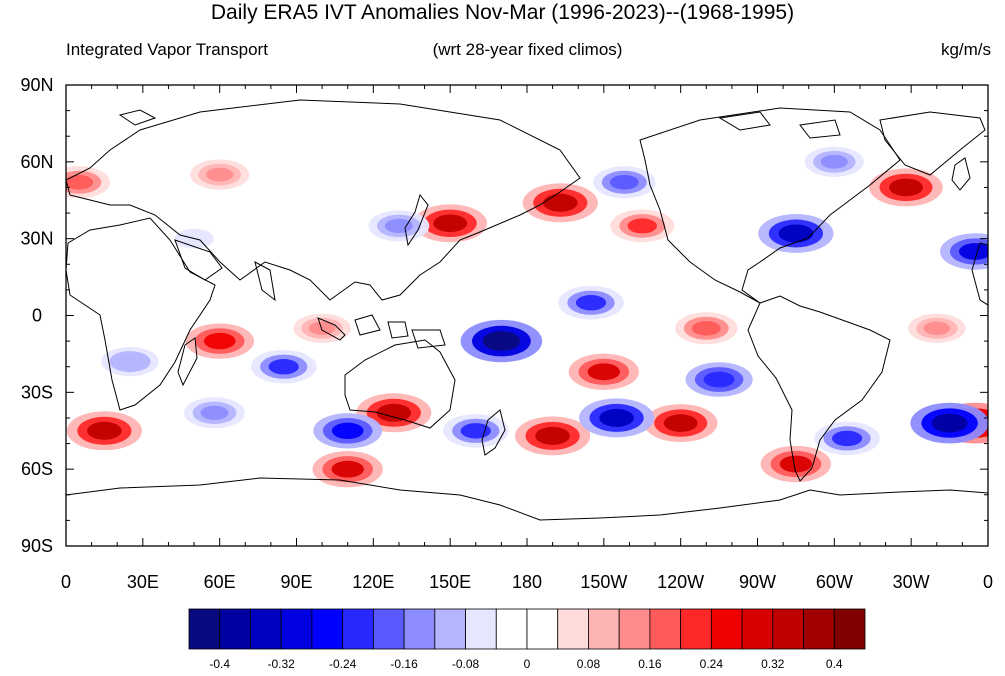 This screenshot has width=1005, height=676. I want to click on lon-tick-label: 150E, so click(450, 582).